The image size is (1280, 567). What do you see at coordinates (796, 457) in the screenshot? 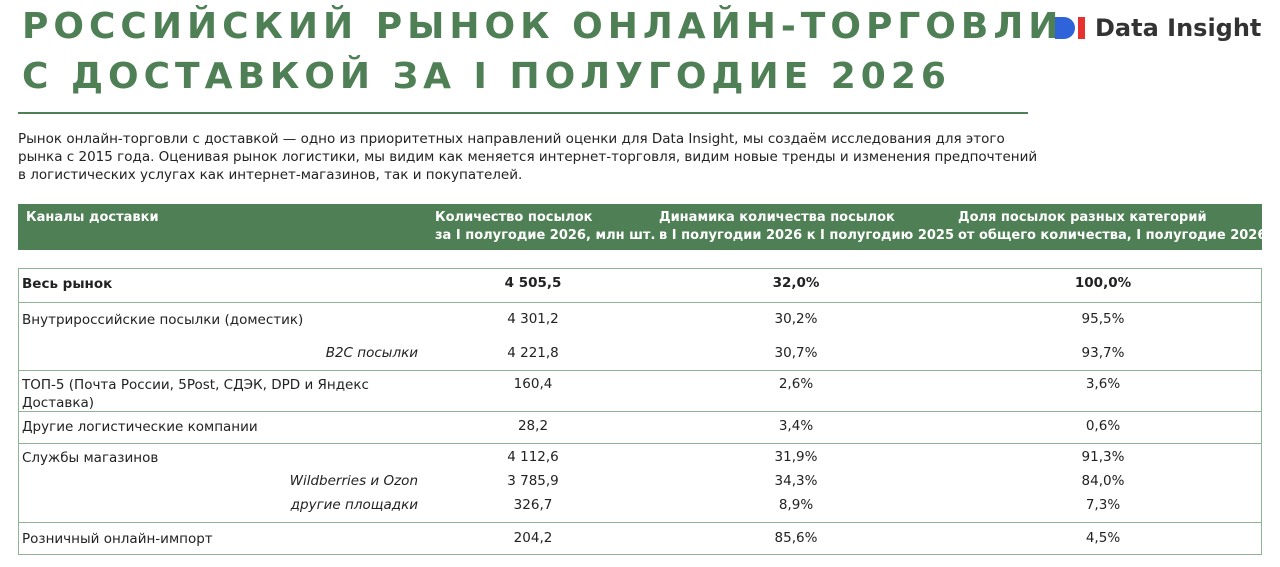
I see `cell-value: 31,9%` at bounding box center [796, 457].